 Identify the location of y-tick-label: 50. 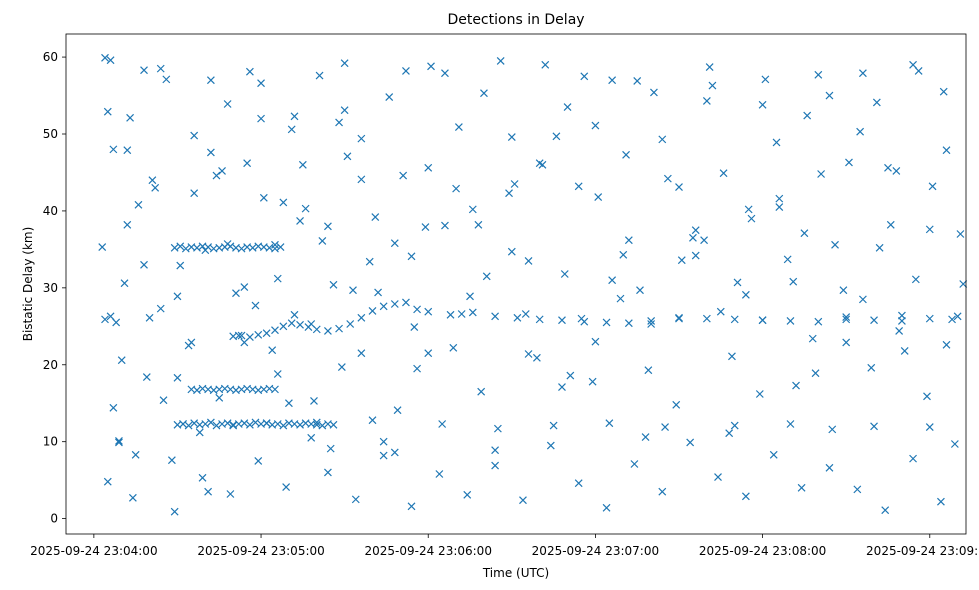
(50, 134).